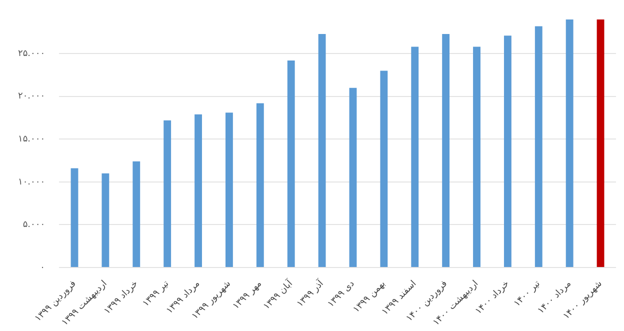 This screenshot has height=331, width=624. I want to click on x-tick-label: آذر ۱۳۹۹, so click(310, 293).